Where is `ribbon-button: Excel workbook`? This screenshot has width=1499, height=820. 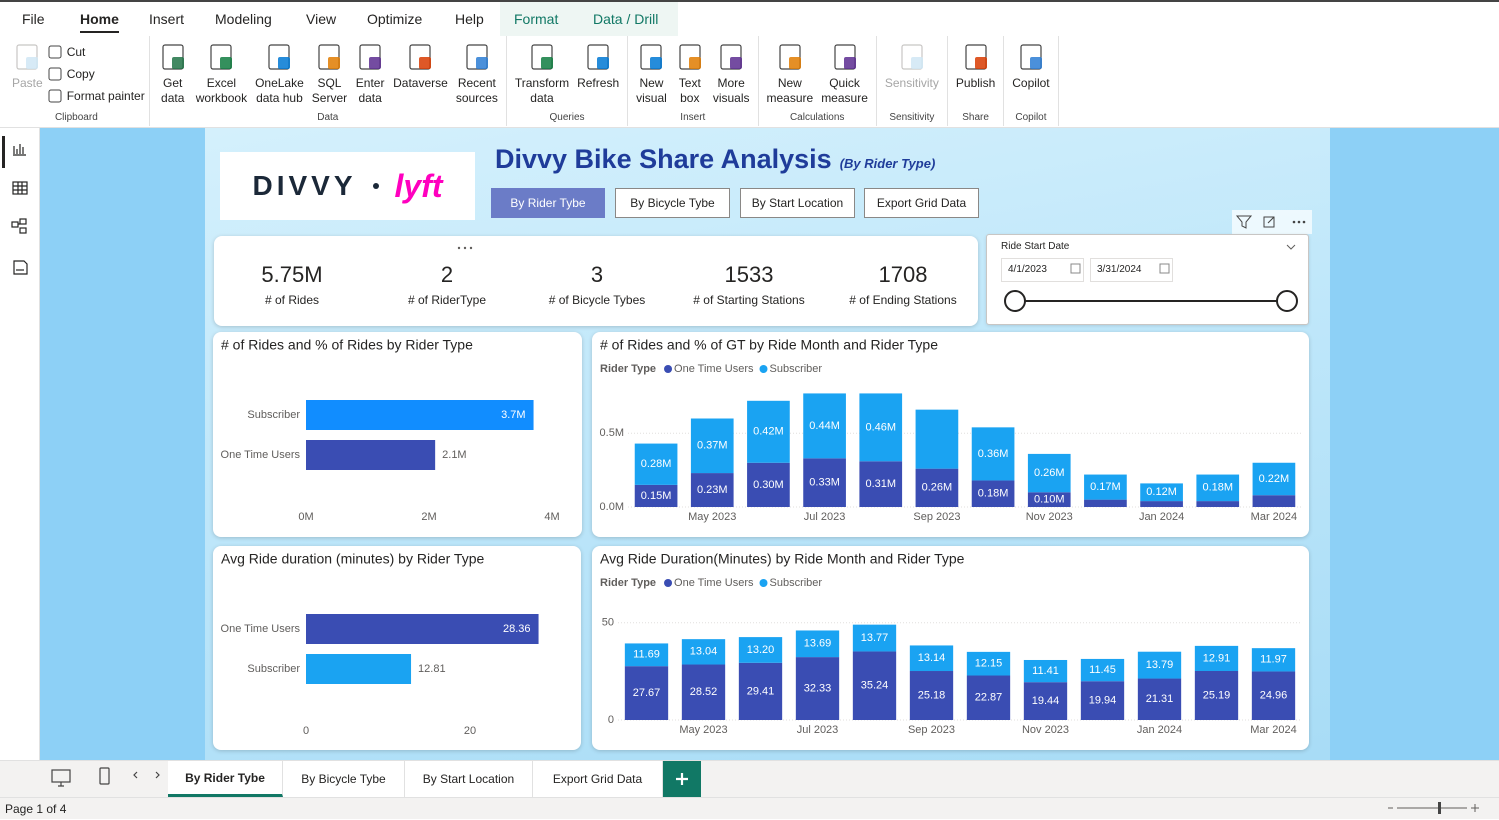
ribbon-button: Excel workbook is located at coordinates (221, 74).